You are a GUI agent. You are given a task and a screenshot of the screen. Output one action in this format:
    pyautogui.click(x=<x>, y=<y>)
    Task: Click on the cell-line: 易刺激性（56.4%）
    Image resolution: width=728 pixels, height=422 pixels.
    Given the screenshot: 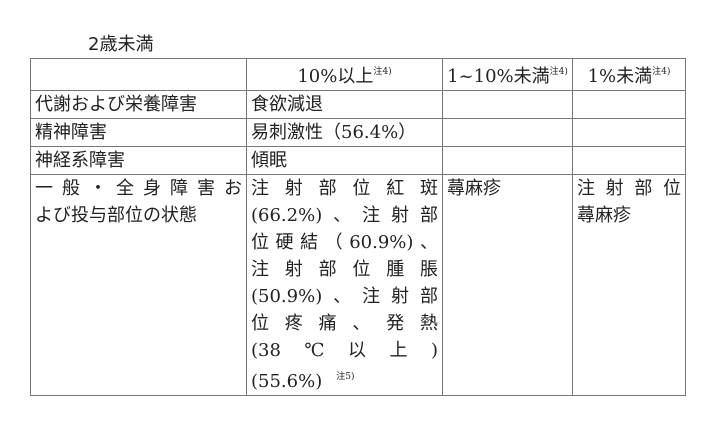 What is the action you would take?
    pyautogui.click(x=334, y=132)
    